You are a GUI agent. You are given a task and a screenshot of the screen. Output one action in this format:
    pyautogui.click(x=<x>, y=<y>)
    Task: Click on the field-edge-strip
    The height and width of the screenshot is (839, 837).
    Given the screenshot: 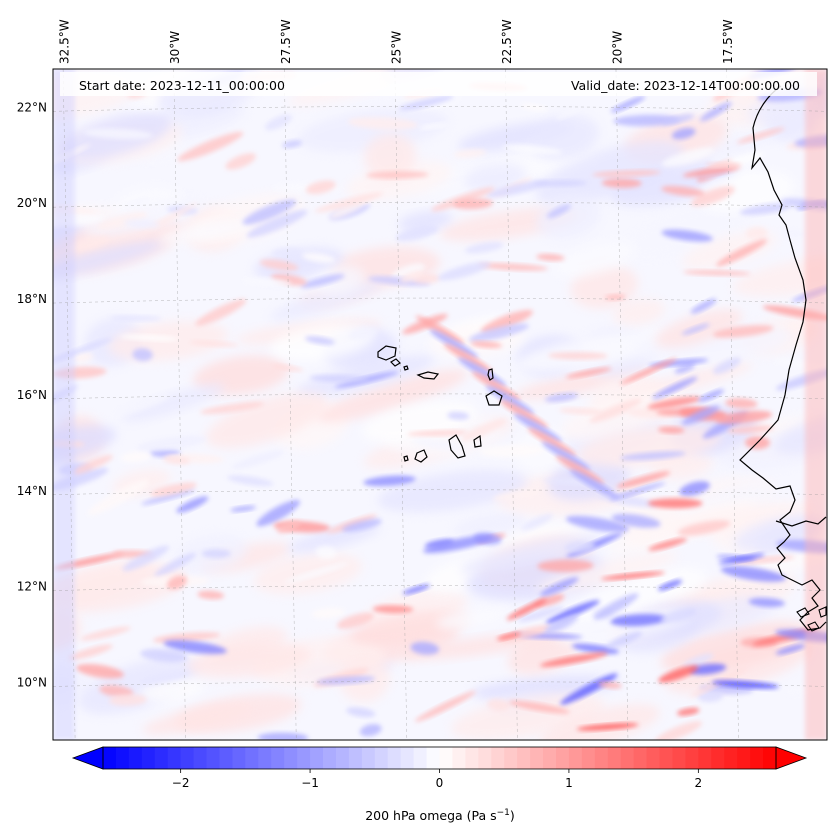 What is the action you would take?
    pyautogui.click(x=64, y=404)
    